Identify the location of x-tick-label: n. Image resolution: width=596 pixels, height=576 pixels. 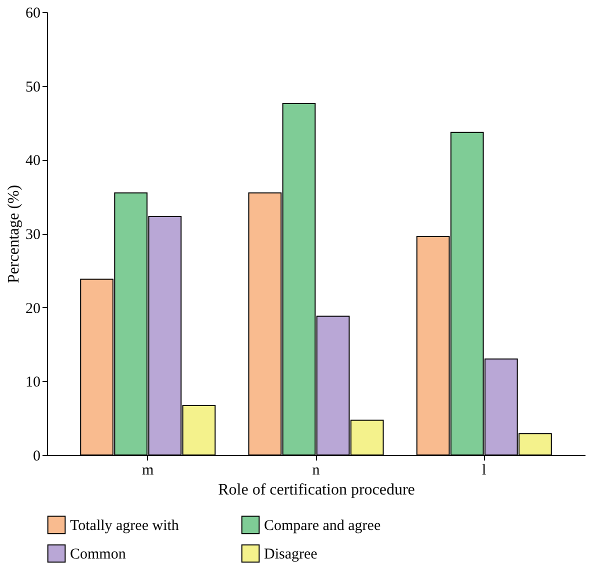
(316, 470).